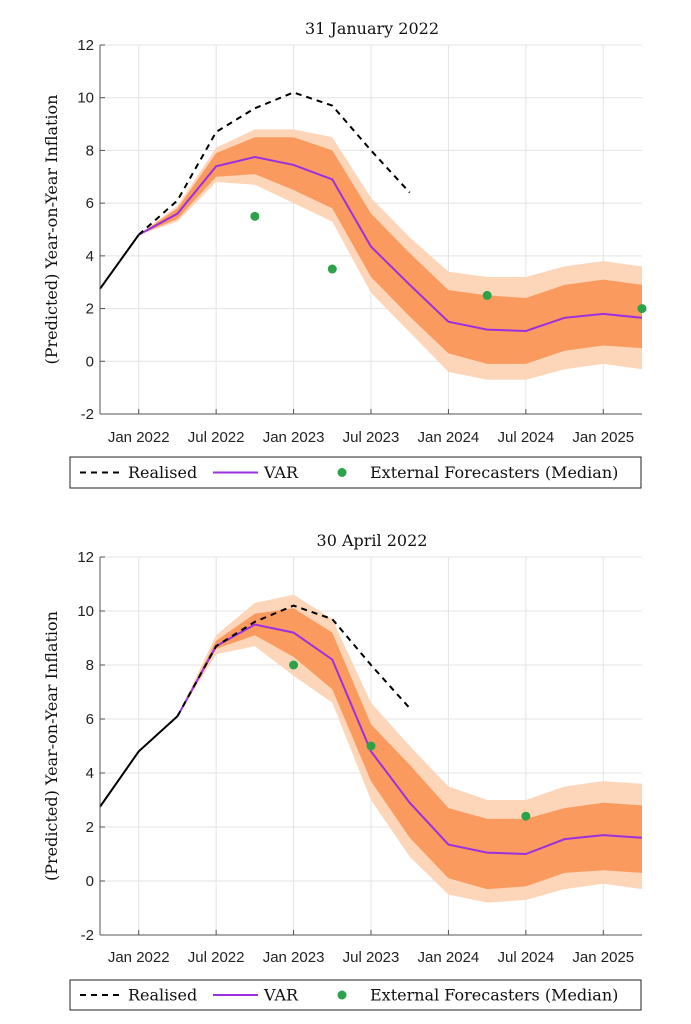 This screenshot has width=691, height=1024. I want to click on chart-title: 31 January 2022, so click(372, 28).